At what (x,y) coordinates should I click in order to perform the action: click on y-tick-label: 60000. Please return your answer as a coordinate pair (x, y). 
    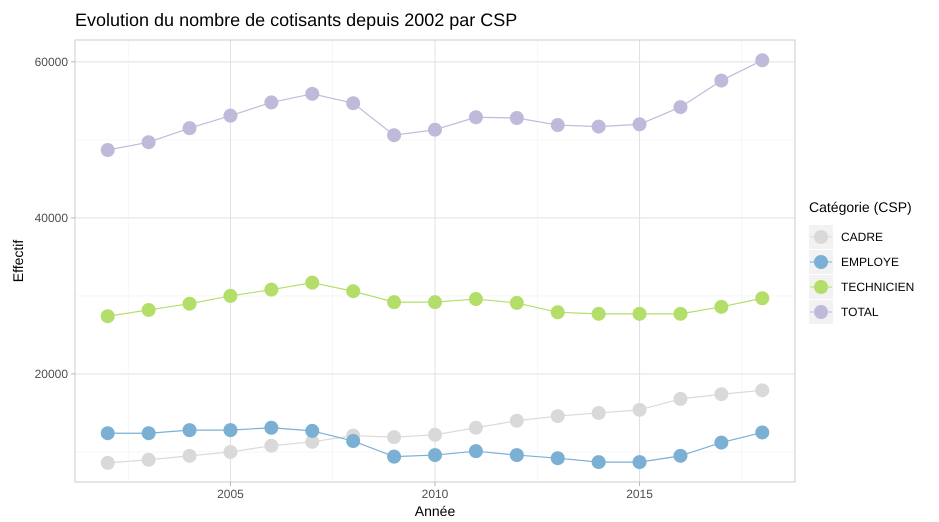
    Looking at the image, I should click on (51, 61).